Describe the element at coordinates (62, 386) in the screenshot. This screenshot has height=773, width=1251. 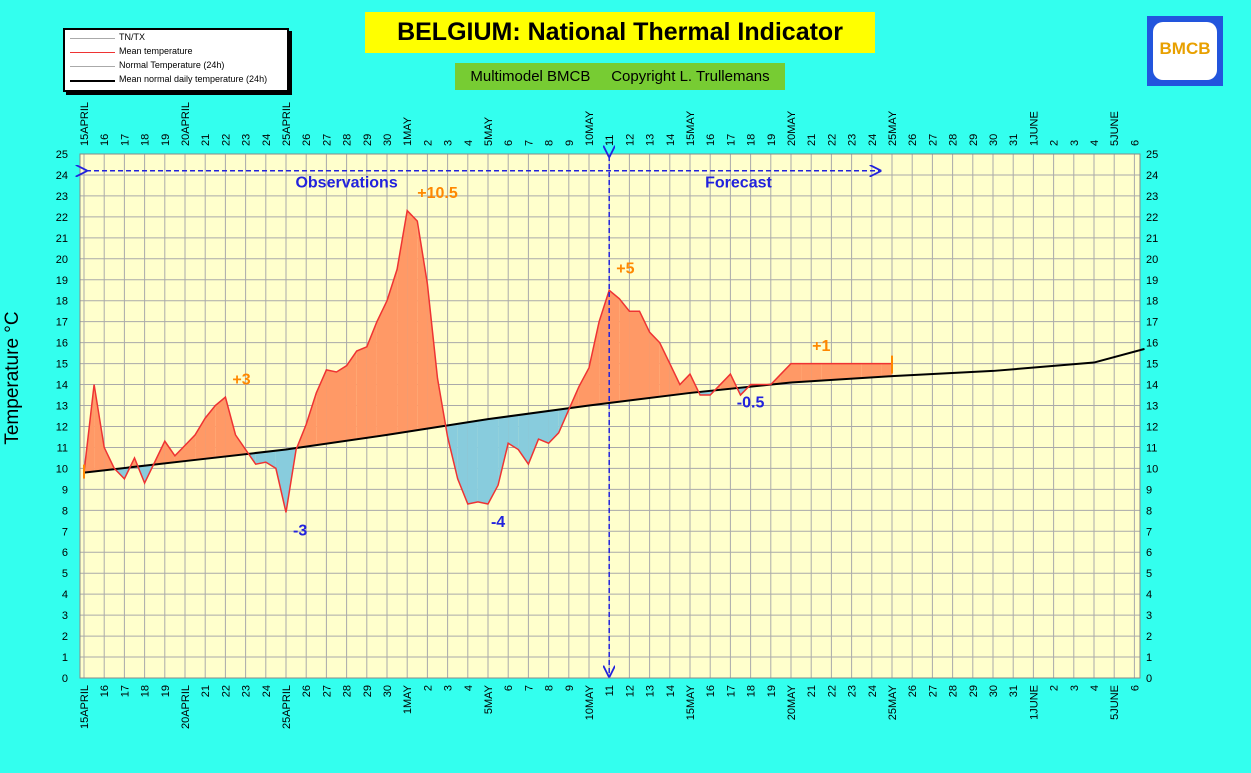
I see `y-tick-label-left: 14` at that location.